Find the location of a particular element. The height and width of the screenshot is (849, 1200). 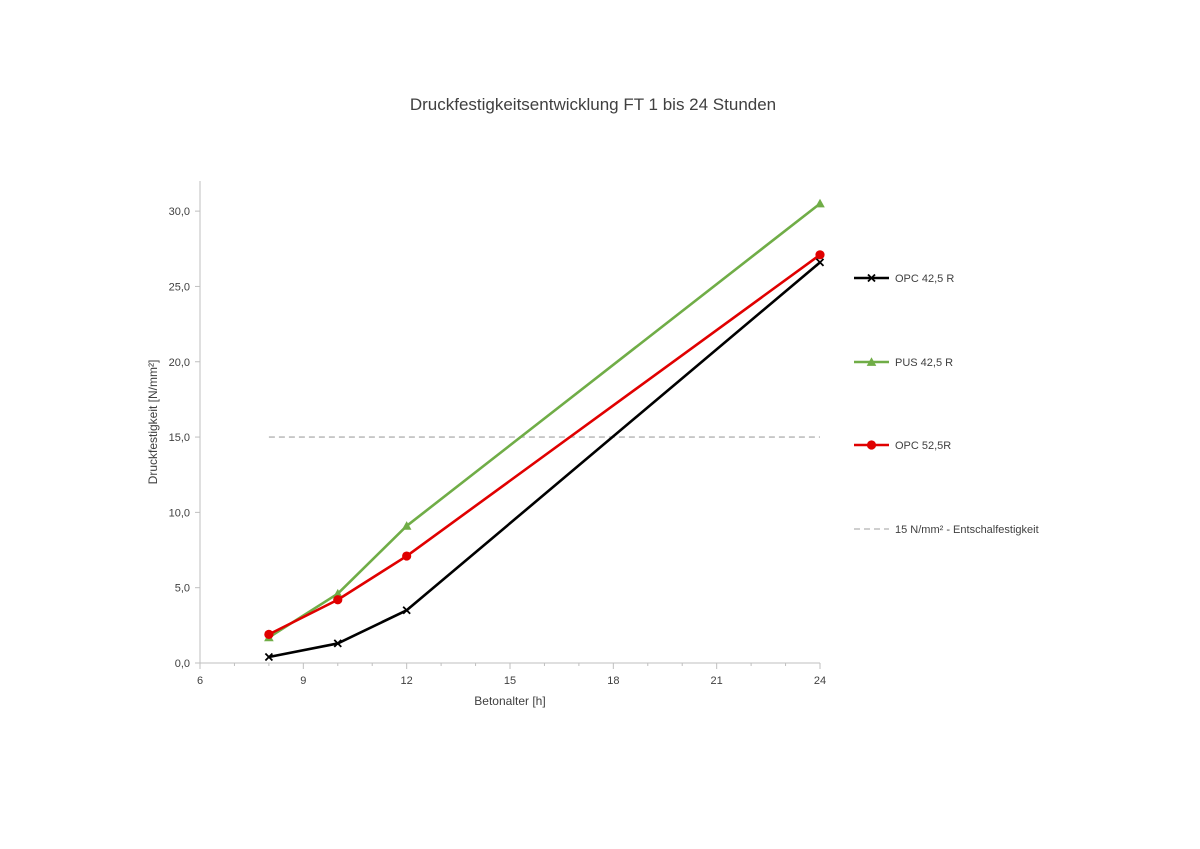

x-tick-label: 6 is located at coordinates (200, 681).